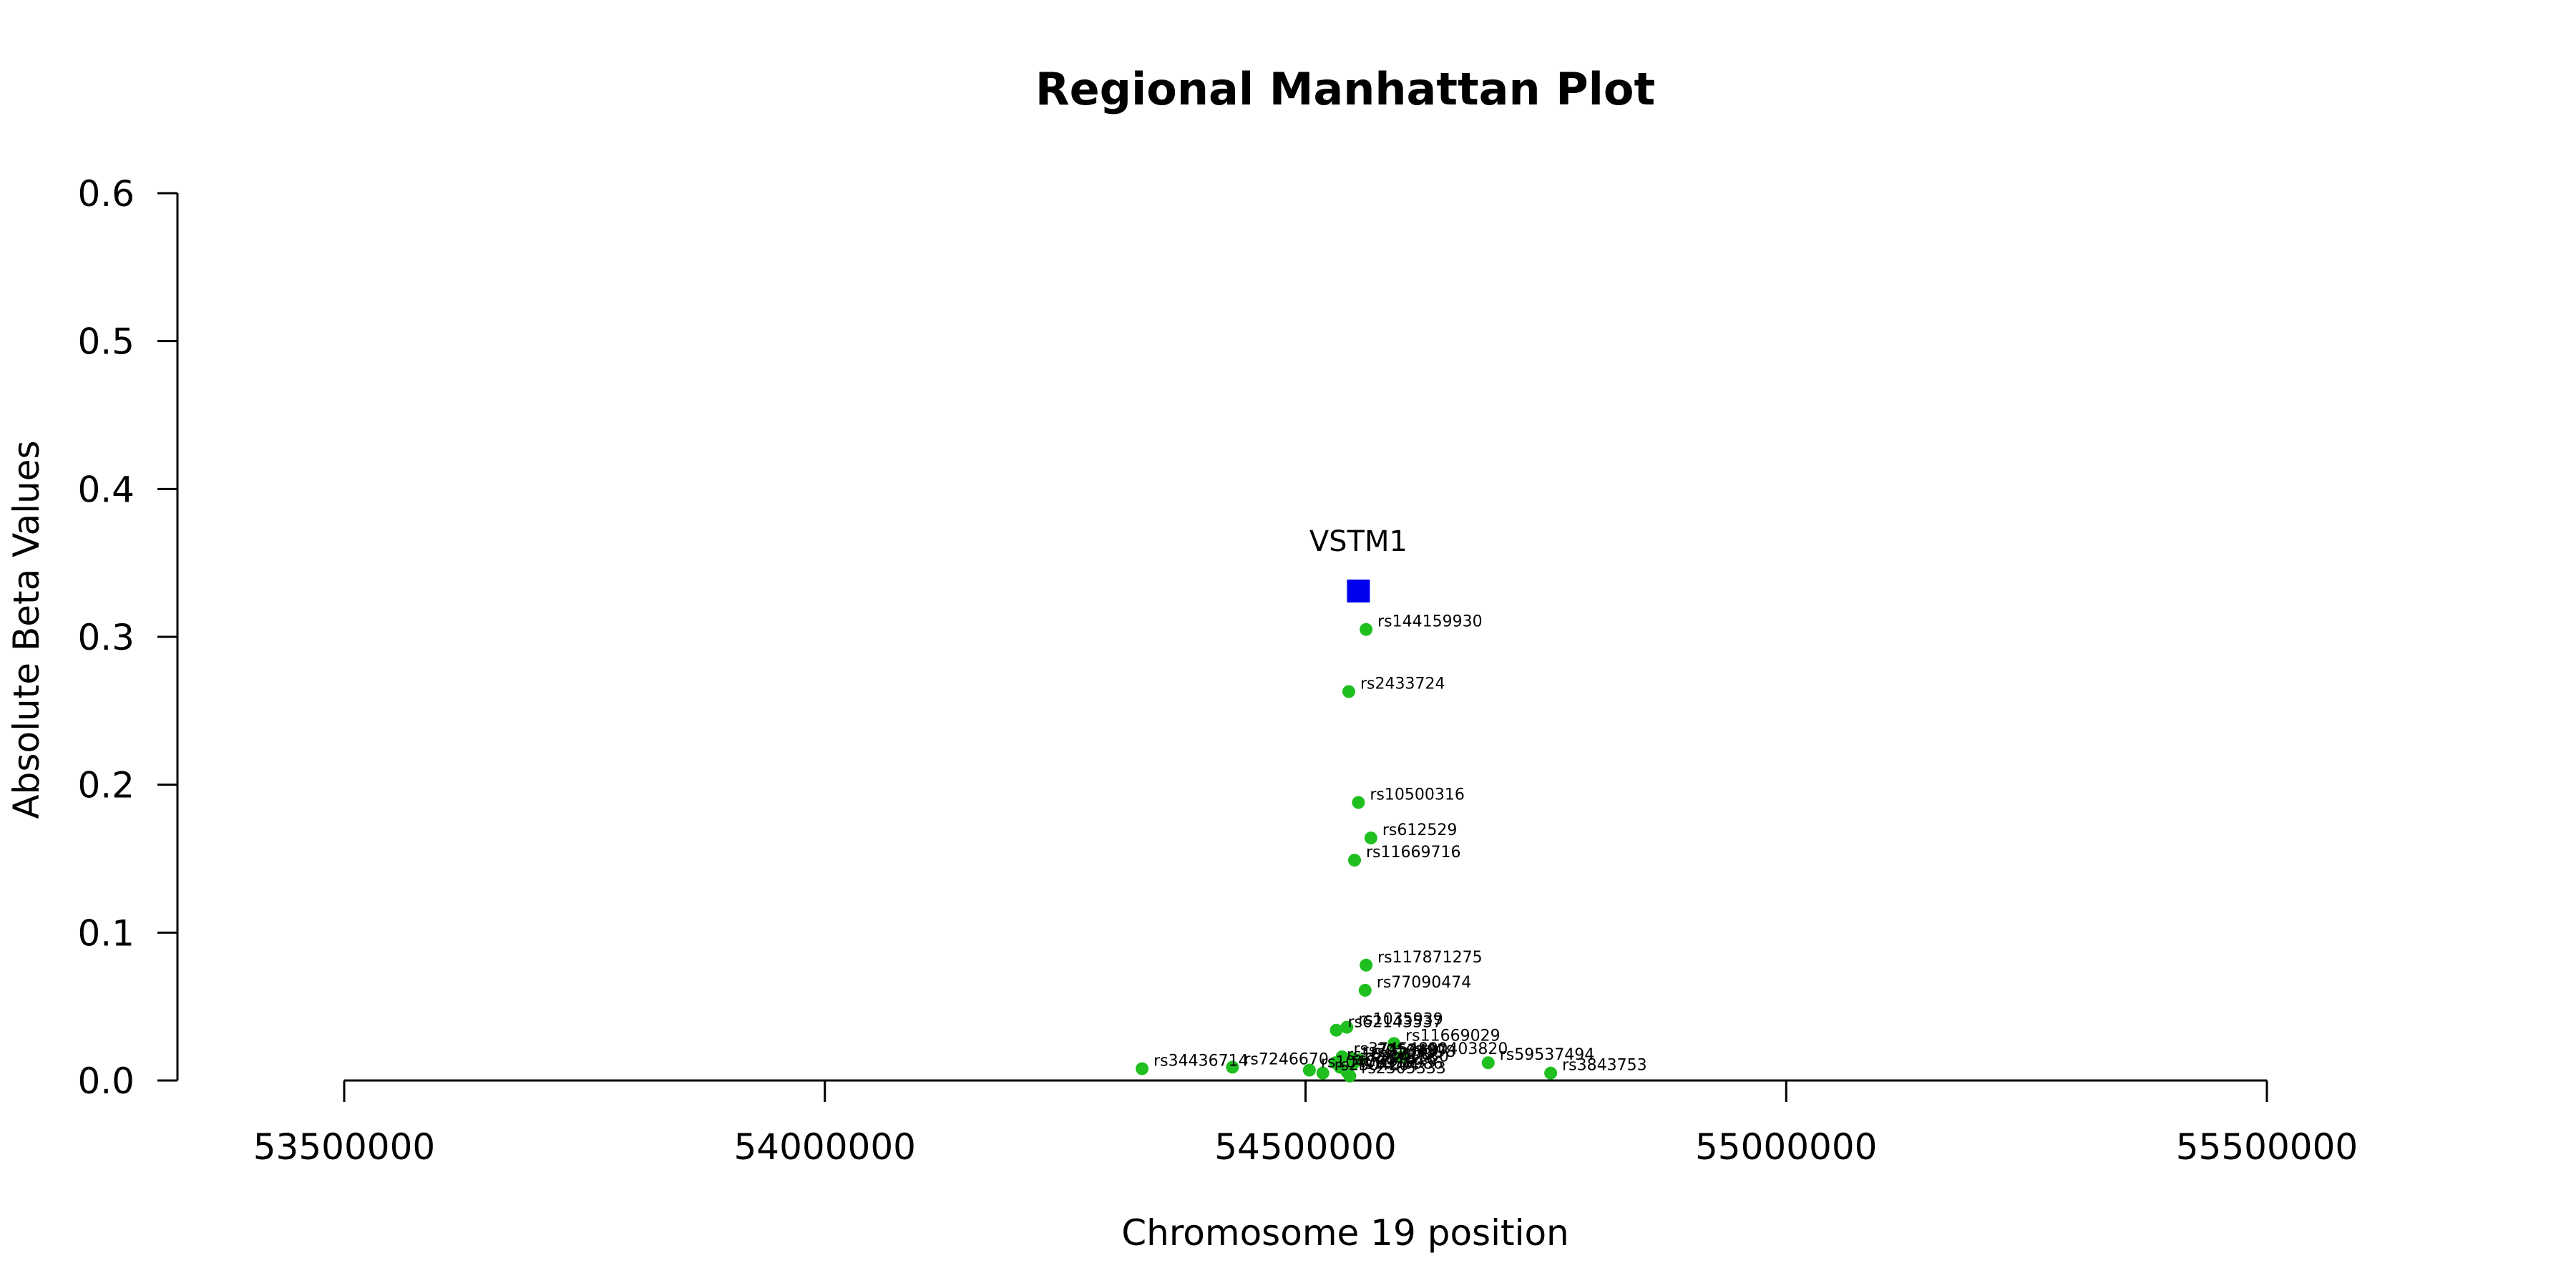 The image size is (2576, 1288). I want to click on snp-label-11: rs3843753, so click(1604, 1066).